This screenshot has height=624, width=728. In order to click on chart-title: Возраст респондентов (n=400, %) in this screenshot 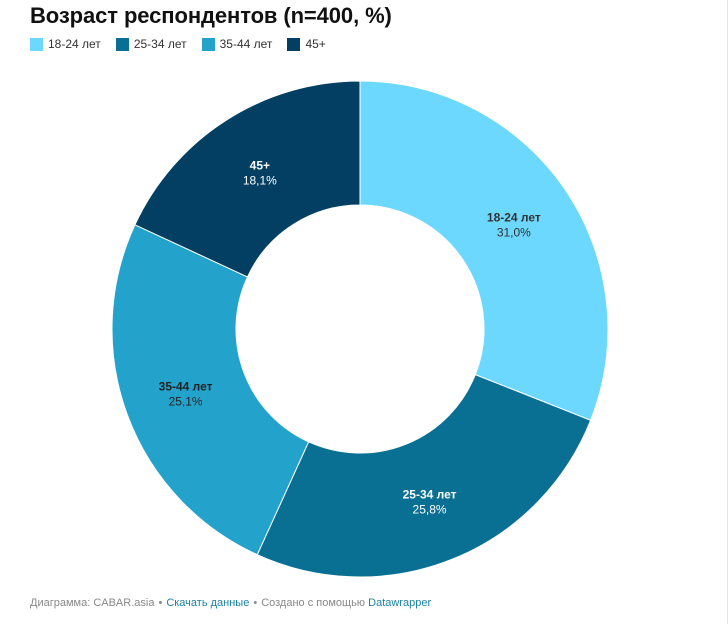, I will do `click(211, 15)`.